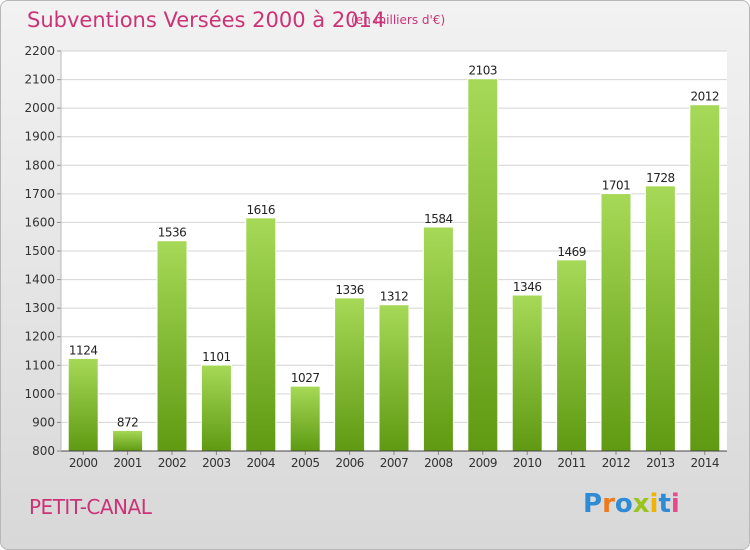 The width and height of the screenshot is (750, 550). What do you see at coordinates (398, 20) in the screenshot?
I see `chart-subtitle: (en milliers d'€)` at bounding box center [398, 20].